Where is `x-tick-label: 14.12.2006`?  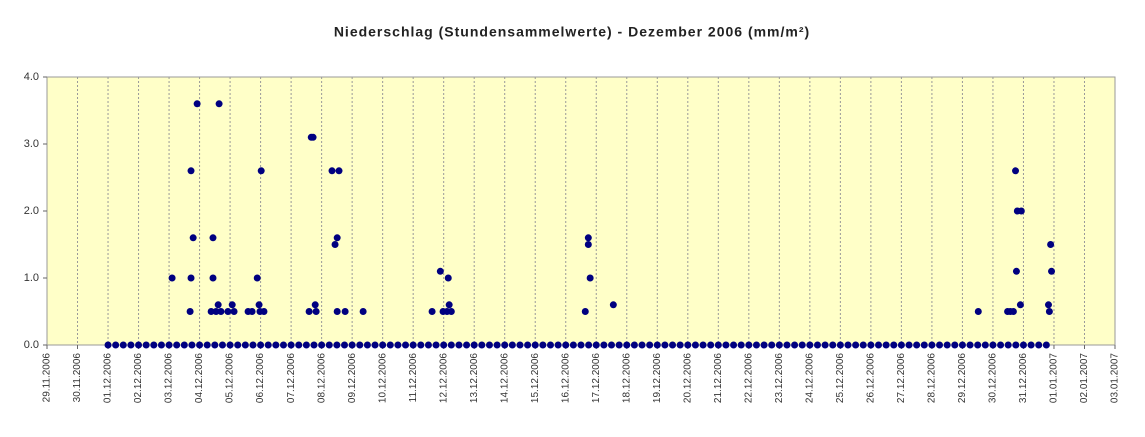 x-tick-label: 14.12.2006 is located at coordinates (504, 378).